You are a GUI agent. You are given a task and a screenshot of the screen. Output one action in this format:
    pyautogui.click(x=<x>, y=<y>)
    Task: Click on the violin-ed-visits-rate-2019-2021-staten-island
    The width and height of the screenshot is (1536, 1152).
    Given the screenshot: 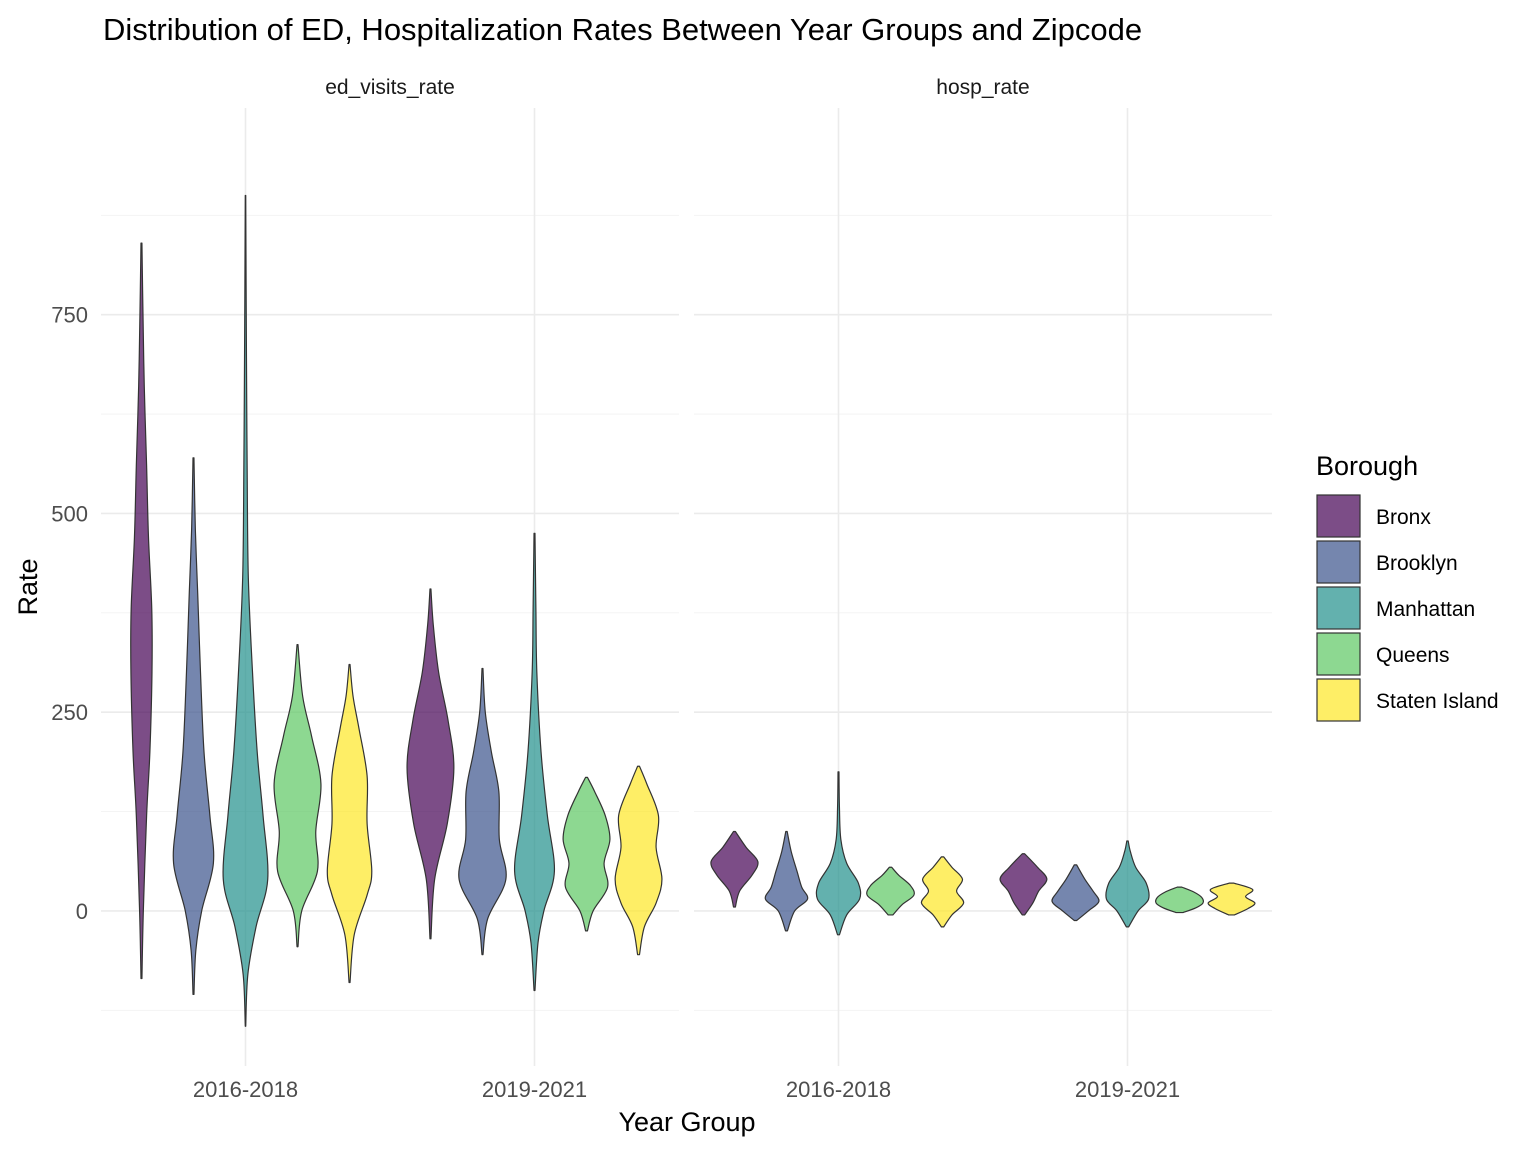 What is the action you would take?
    pyautogui.click(x=638, y=860)
    